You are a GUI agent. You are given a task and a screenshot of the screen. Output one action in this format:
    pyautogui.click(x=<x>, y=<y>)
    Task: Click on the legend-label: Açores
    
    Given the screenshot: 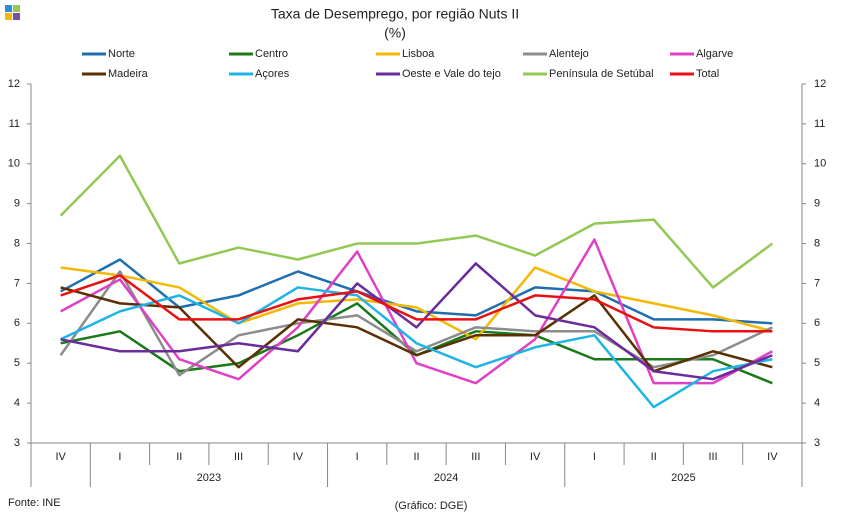 What is the action you would take?
    pyautogui.click(x=272, y=74)
    